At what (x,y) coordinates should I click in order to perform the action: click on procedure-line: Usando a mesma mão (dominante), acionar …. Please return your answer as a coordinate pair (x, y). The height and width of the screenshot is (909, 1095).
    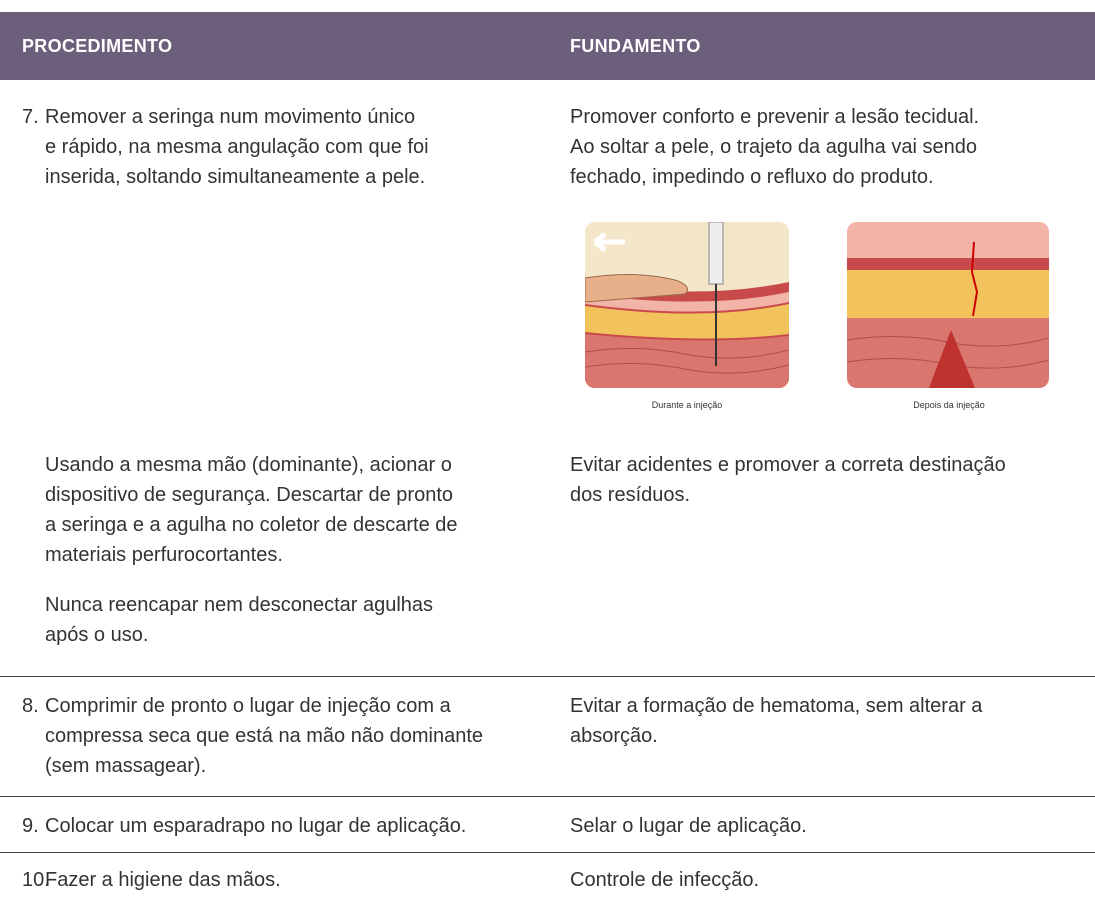
    Looking at the image, I should click on (248, 465).